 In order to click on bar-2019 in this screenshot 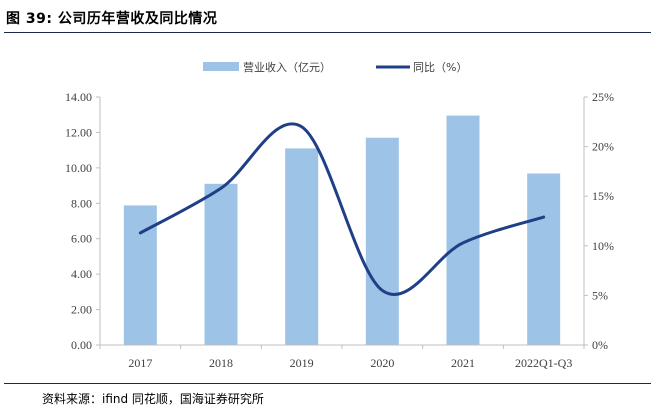, I will do `click(302, 246)`.